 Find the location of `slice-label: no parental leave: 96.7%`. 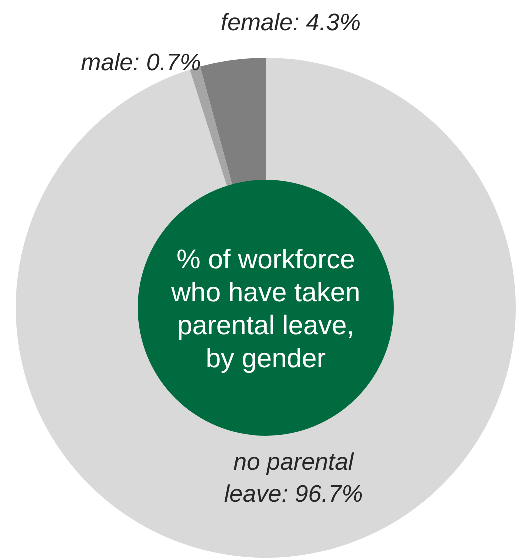

slice-label: no parental leave: 96.7% is located at coordinates (294, 478).